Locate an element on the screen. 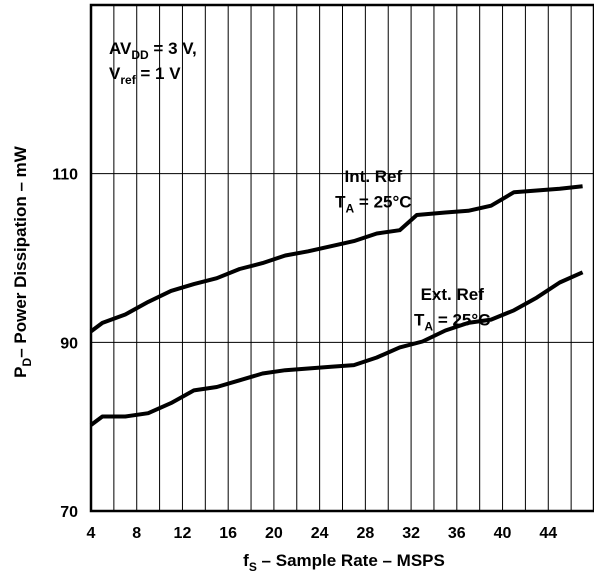 Image resolution: width=594 pixels, height=577 pixels. x-tick-label: 12 is located at coordinates (183, 533).